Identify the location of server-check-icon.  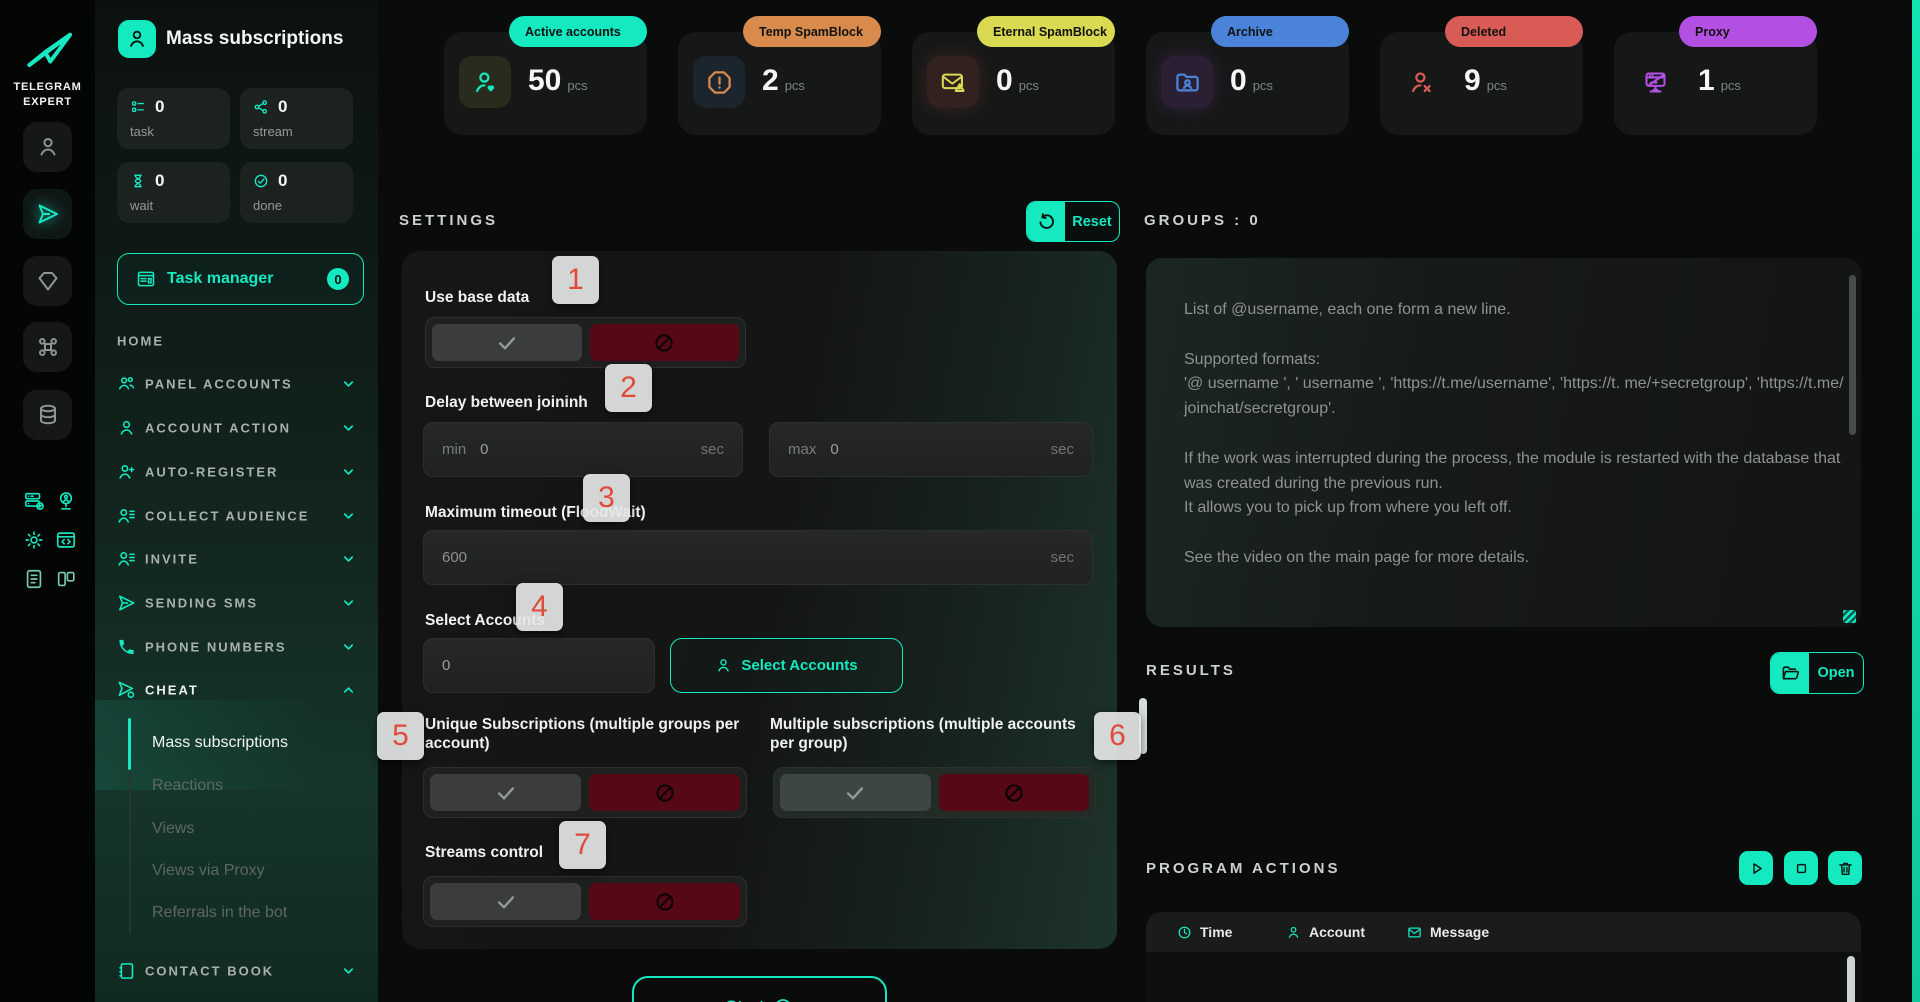
(34, 501).